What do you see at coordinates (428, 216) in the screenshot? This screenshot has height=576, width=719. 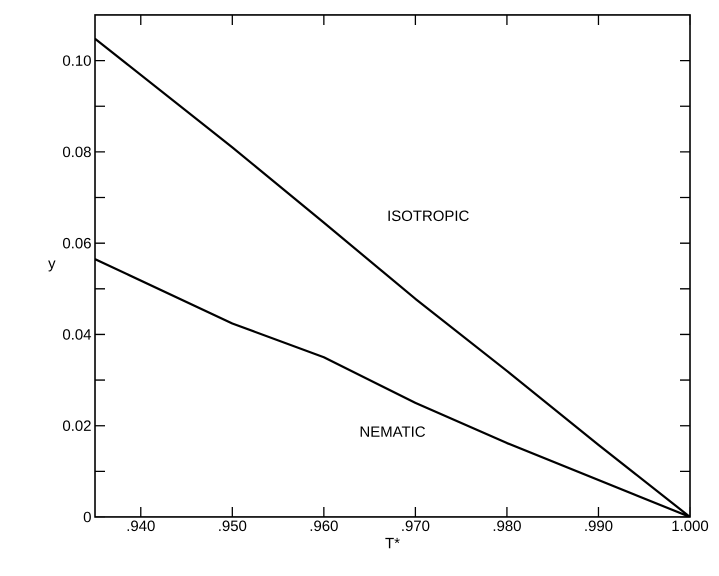 I see `annotation: ISOTROPIC` at bounding box center [428, 216].